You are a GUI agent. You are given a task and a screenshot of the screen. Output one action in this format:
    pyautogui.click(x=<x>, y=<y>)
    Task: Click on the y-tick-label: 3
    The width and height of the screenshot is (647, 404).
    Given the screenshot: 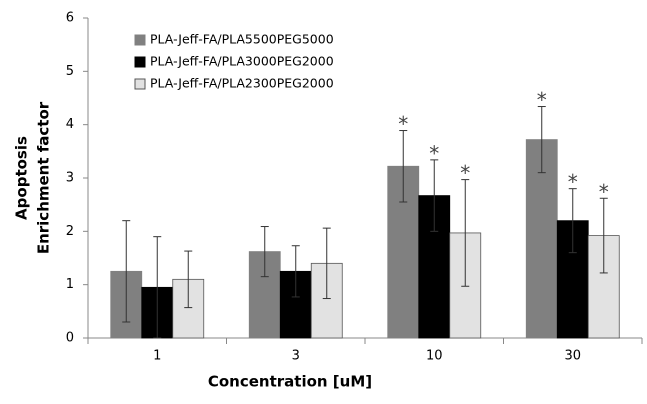 What is the action you would take?
    pyautogui.click(x=70, y=178)
    